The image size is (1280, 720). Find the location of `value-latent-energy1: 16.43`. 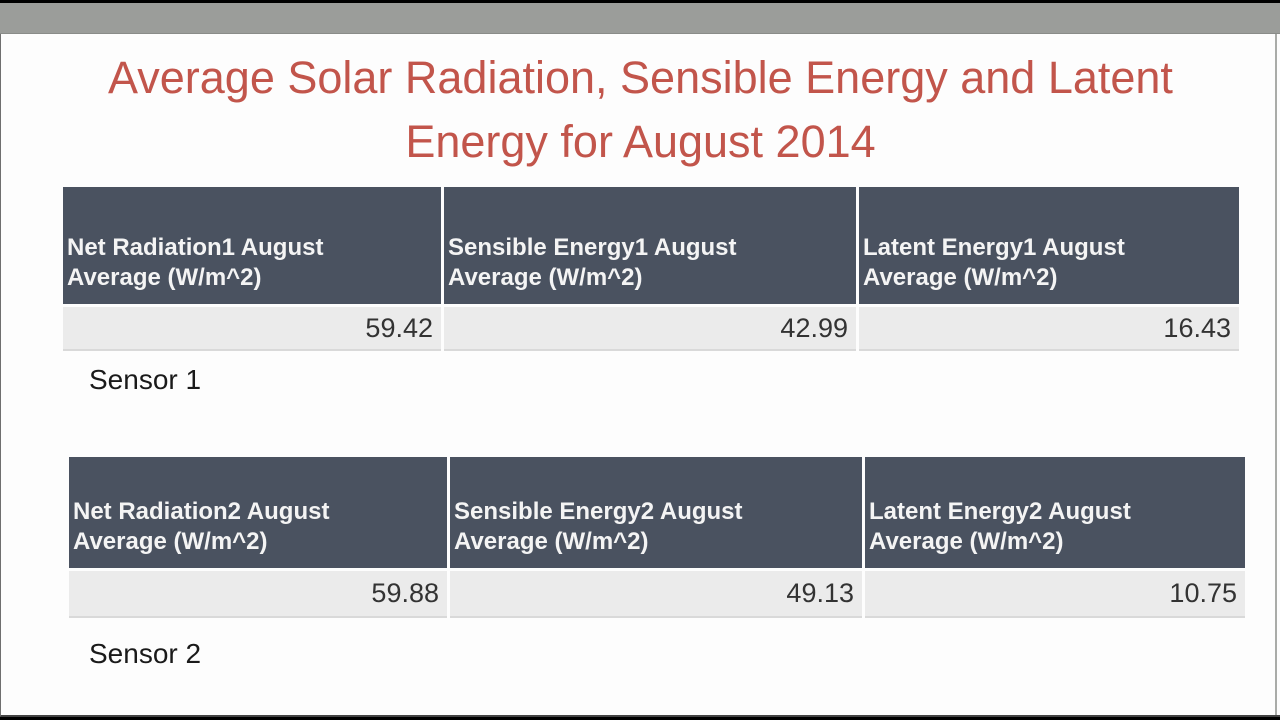

value-latent-energy1: 16.43 is located at coordinates (1049, 329).